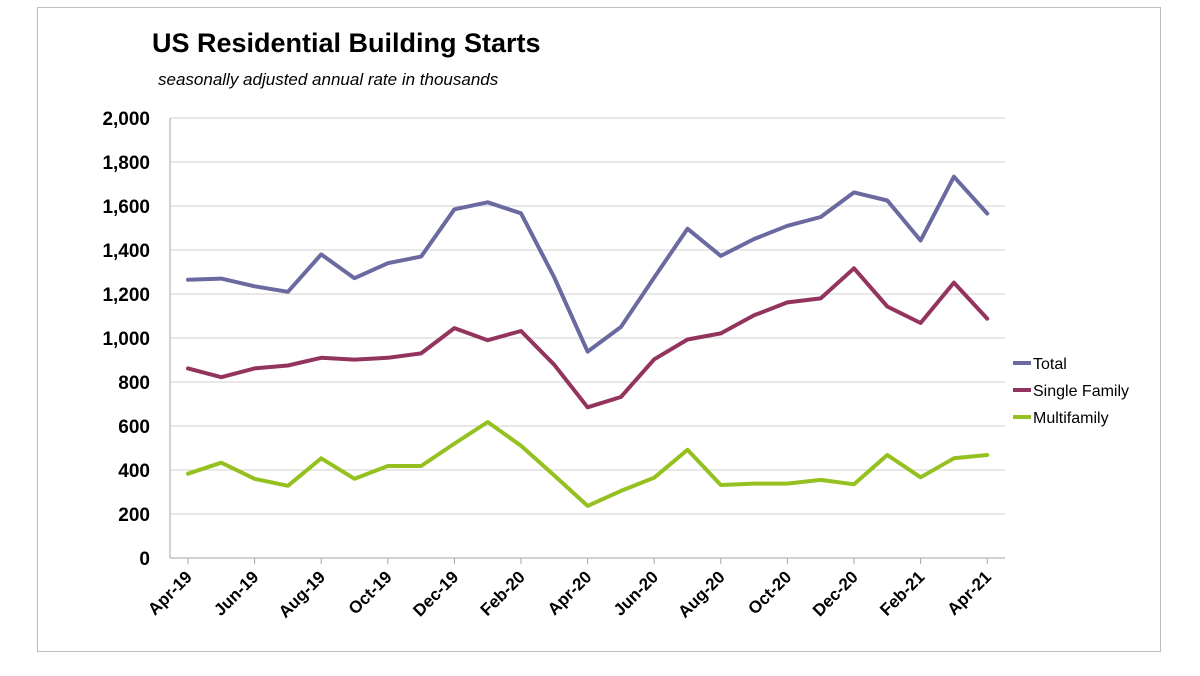 Image resolution: width=1200 pixels, height=676 pixels. I want to click on x-tick-label: Aug-20, so click(701, 594).